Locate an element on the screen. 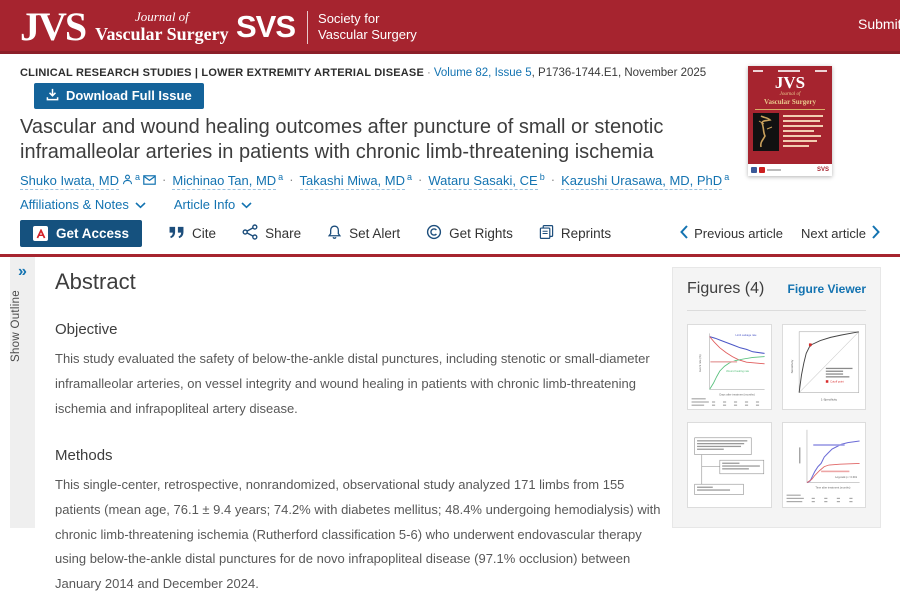 The height and width of the screenshot is (597, 900). jvs-logo: JVS Journal of Vascular Surgery is located at coordinates (124, 27).